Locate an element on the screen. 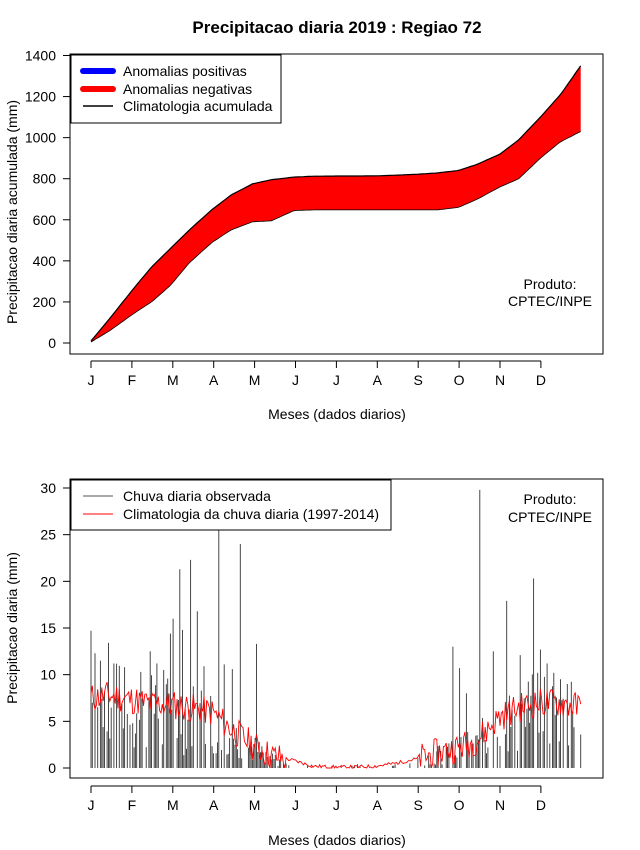 This screenshot has height=850, width=640. bottom-y-axis: 0 5 10 15 20 25 30 is located at coordinates (55, 628).